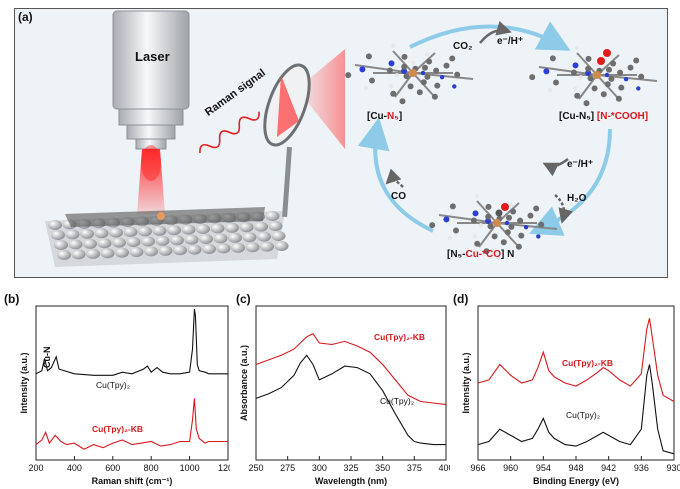 Image resolution: width=680 pixels, height=489 pixels. Describe the element at coordinates (510, 41) in the screenshot. I see `e-h-top-label: e⁻/H⁺` at that location.